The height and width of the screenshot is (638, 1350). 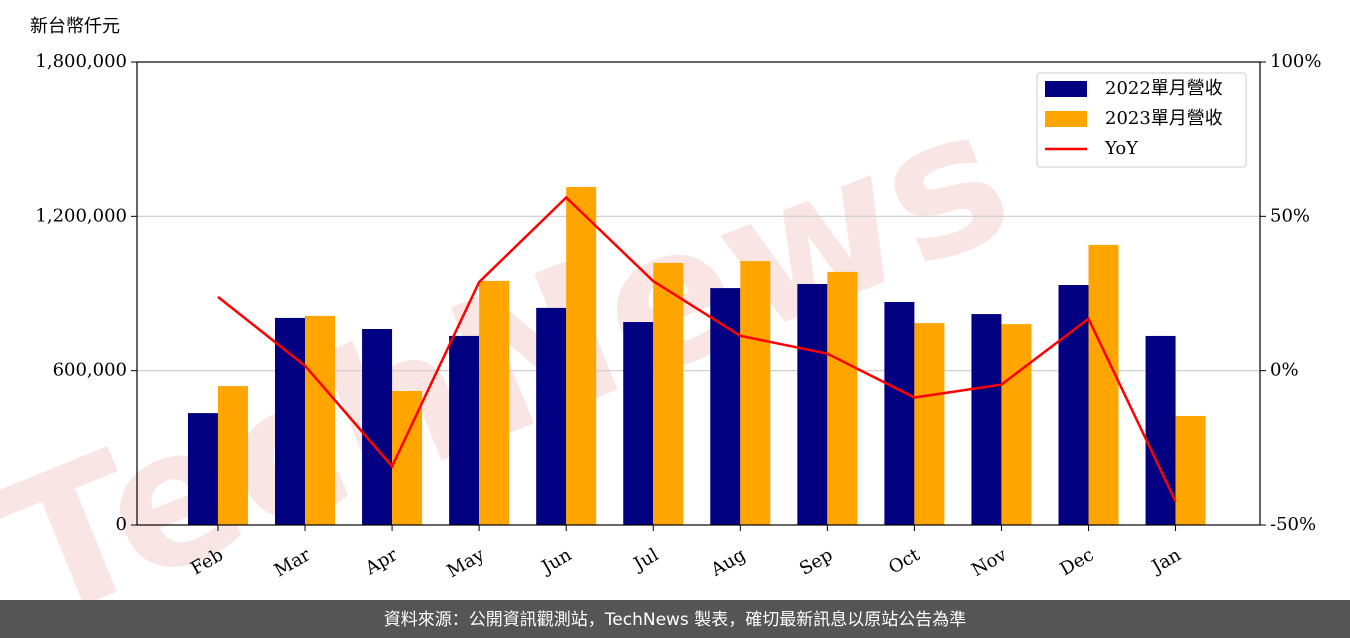 What do you see at coordinates (90, 370) in the screenshot?
I see `y-tick-label: 600,000` at bounding box center [90, 370].